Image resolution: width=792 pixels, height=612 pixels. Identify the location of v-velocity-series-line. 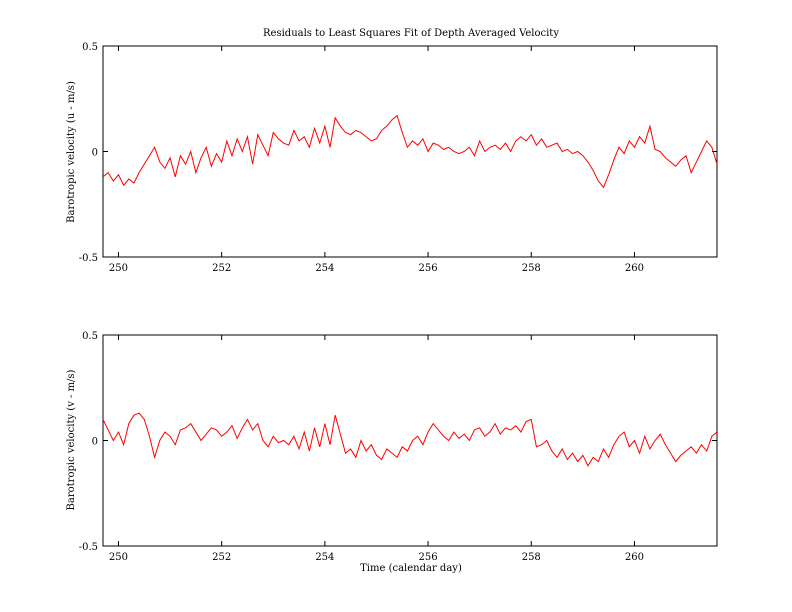
(410, 439).